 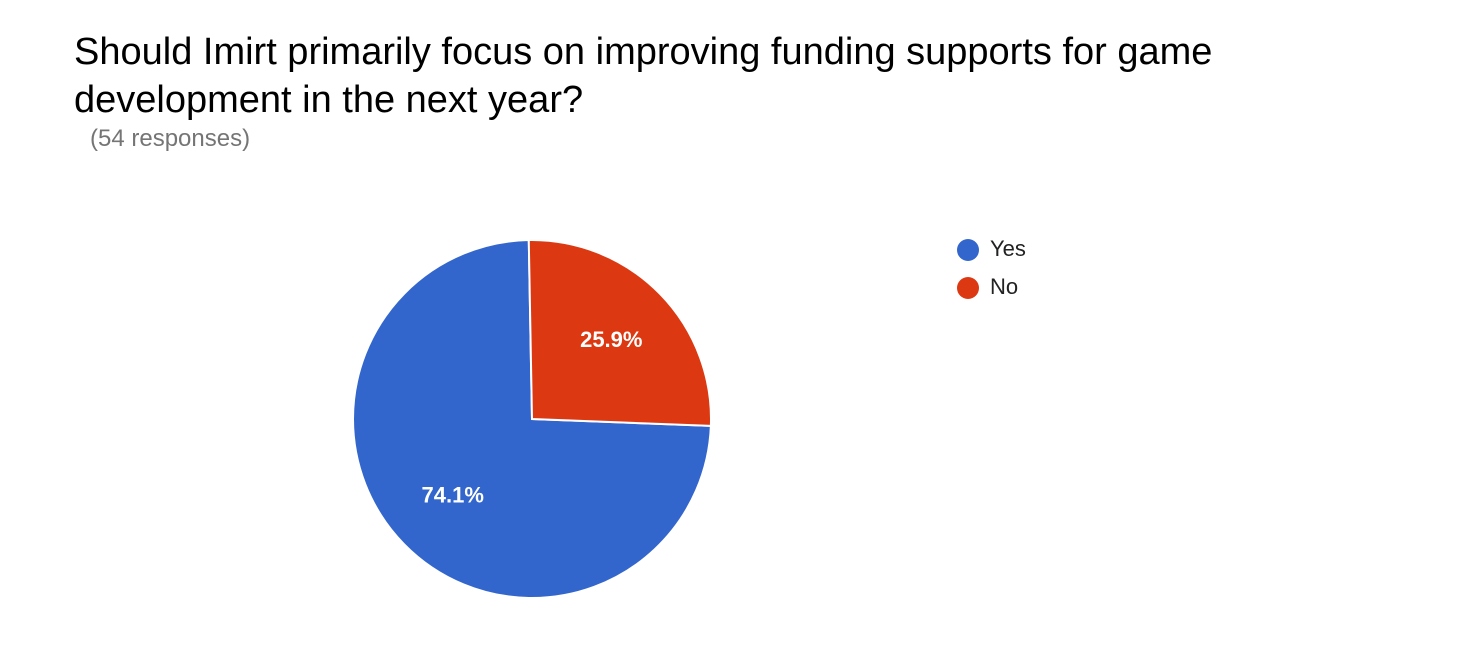 What do you see at coordinates (170, 138) in the screenshot?
I see `response-count: (54 responses)` at bounding box center [170, 138].